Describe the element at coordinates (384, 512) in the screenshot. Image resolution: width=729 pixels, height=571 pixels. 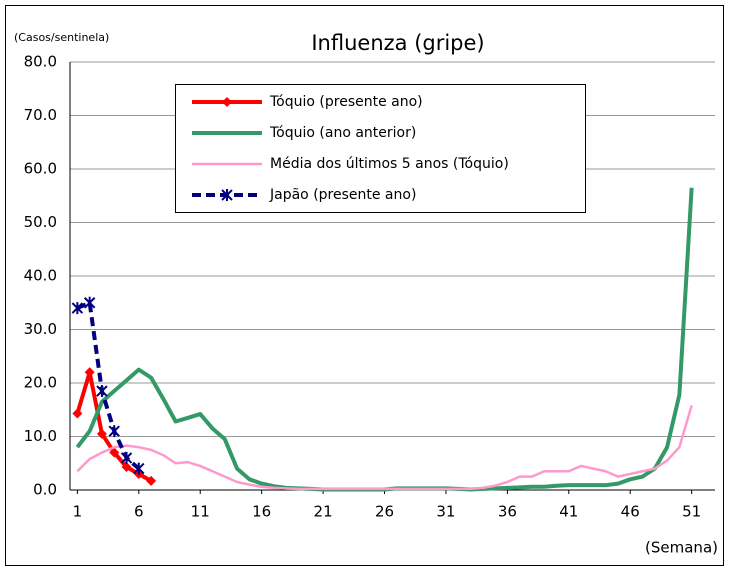
I see `x-tick-label: 26` at that location.